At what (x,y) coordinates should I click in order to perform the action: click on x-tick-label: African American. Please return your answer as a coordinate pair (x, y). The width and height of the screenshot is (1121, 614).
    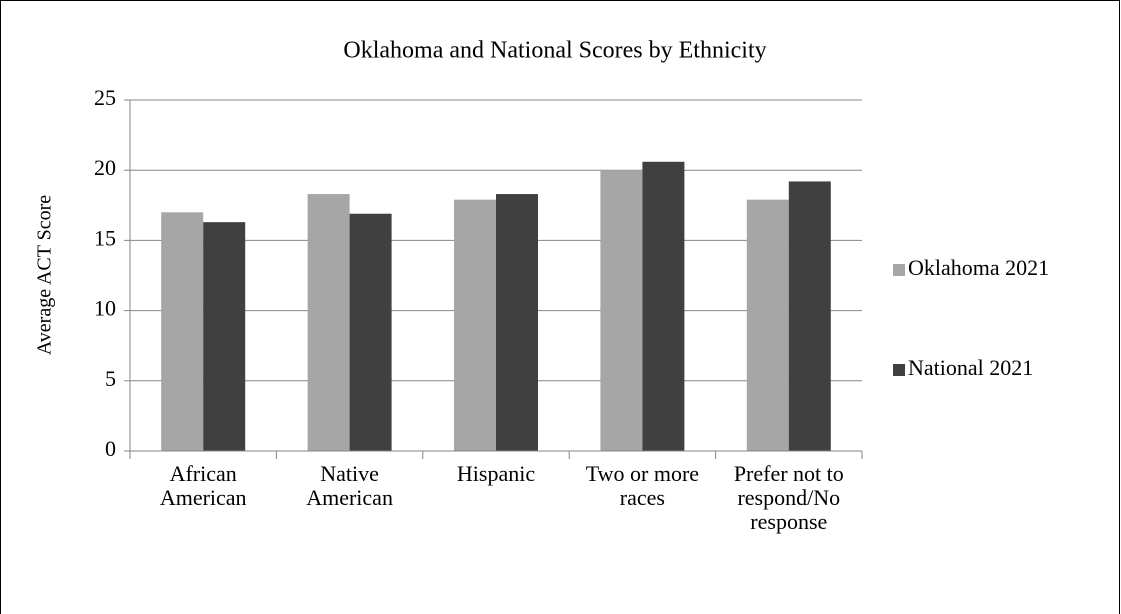
    Looking at the image, I should click on (203, 485).